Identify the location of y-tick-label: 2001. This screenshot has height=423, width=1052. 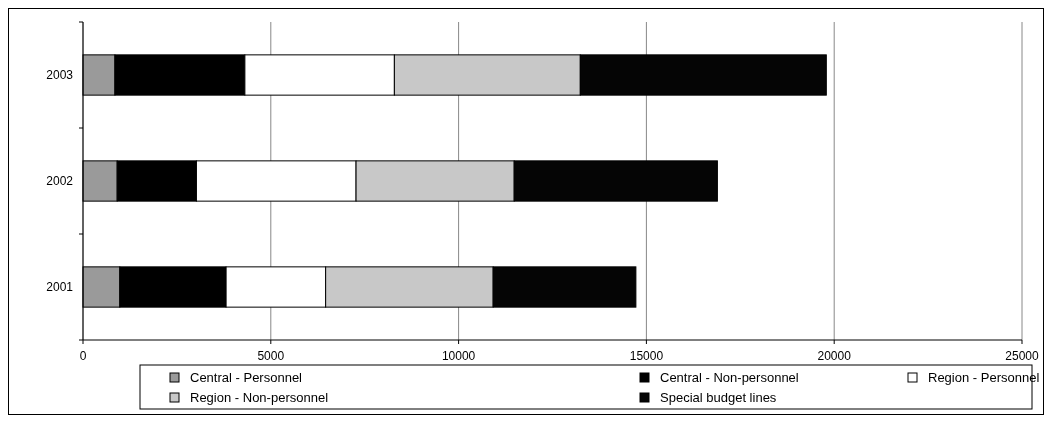
(60, 287).